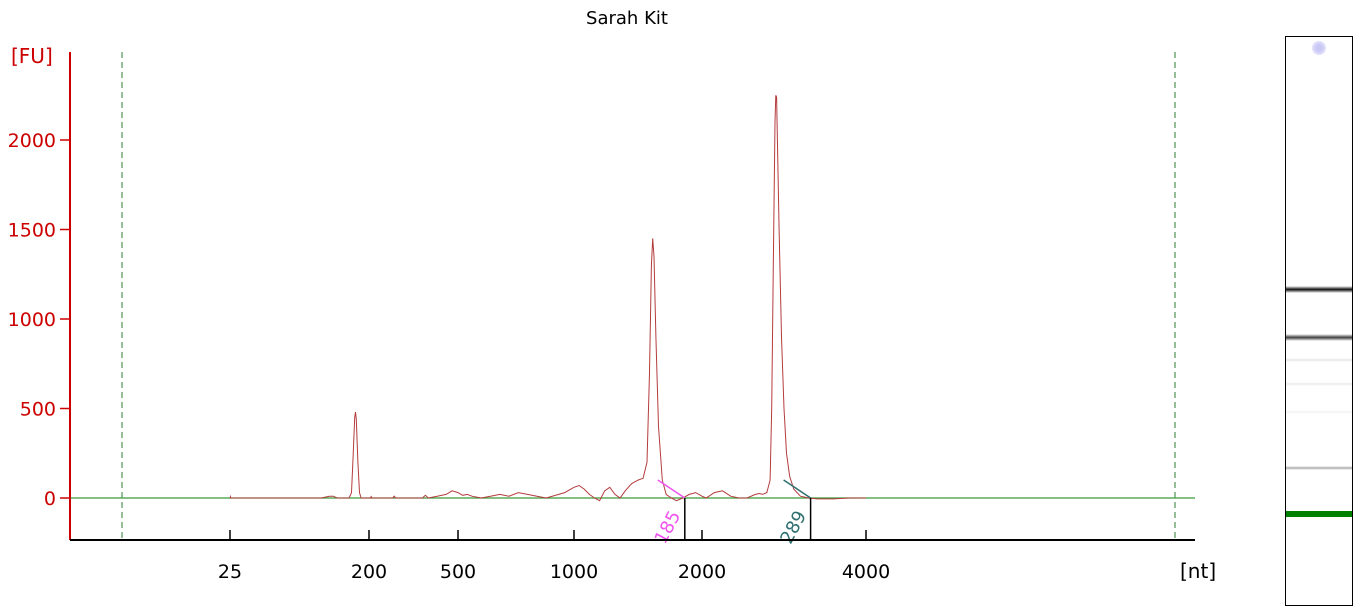 The image size is (1355, 613). What do you see at coordinates (702, 572) in the screenshot?
I see `x-tick-label: 2000` at bounding box center [702, 572].